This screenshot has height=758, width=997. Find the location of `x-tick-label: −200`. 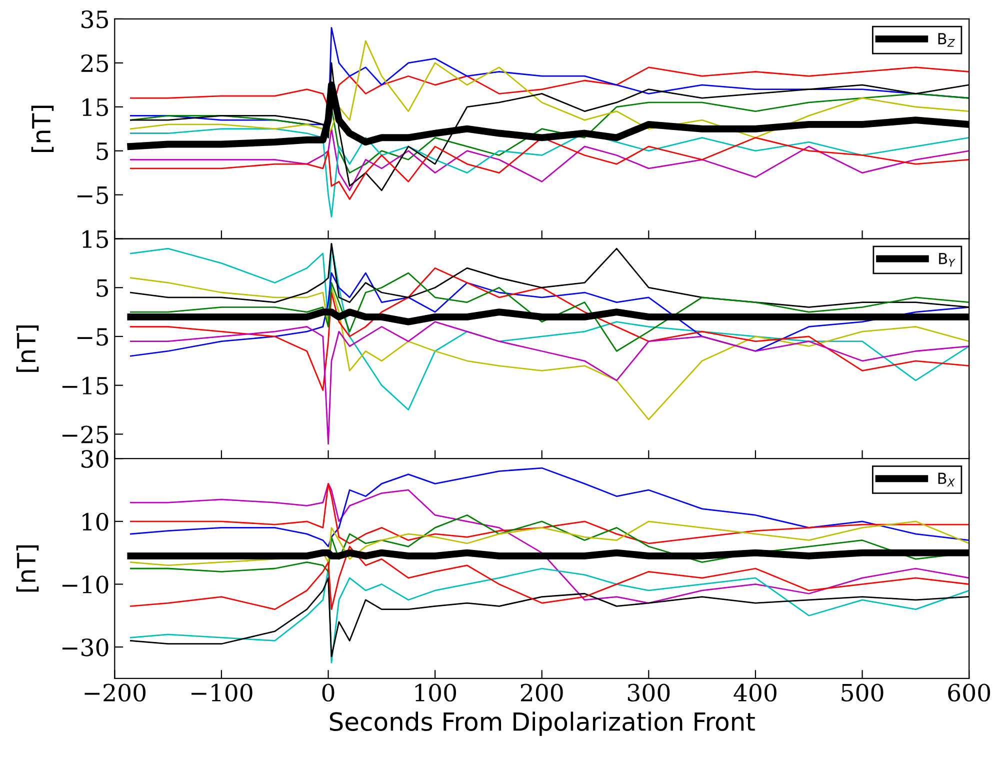

x-tick-label: −200 is located at coordinates (115, 693).